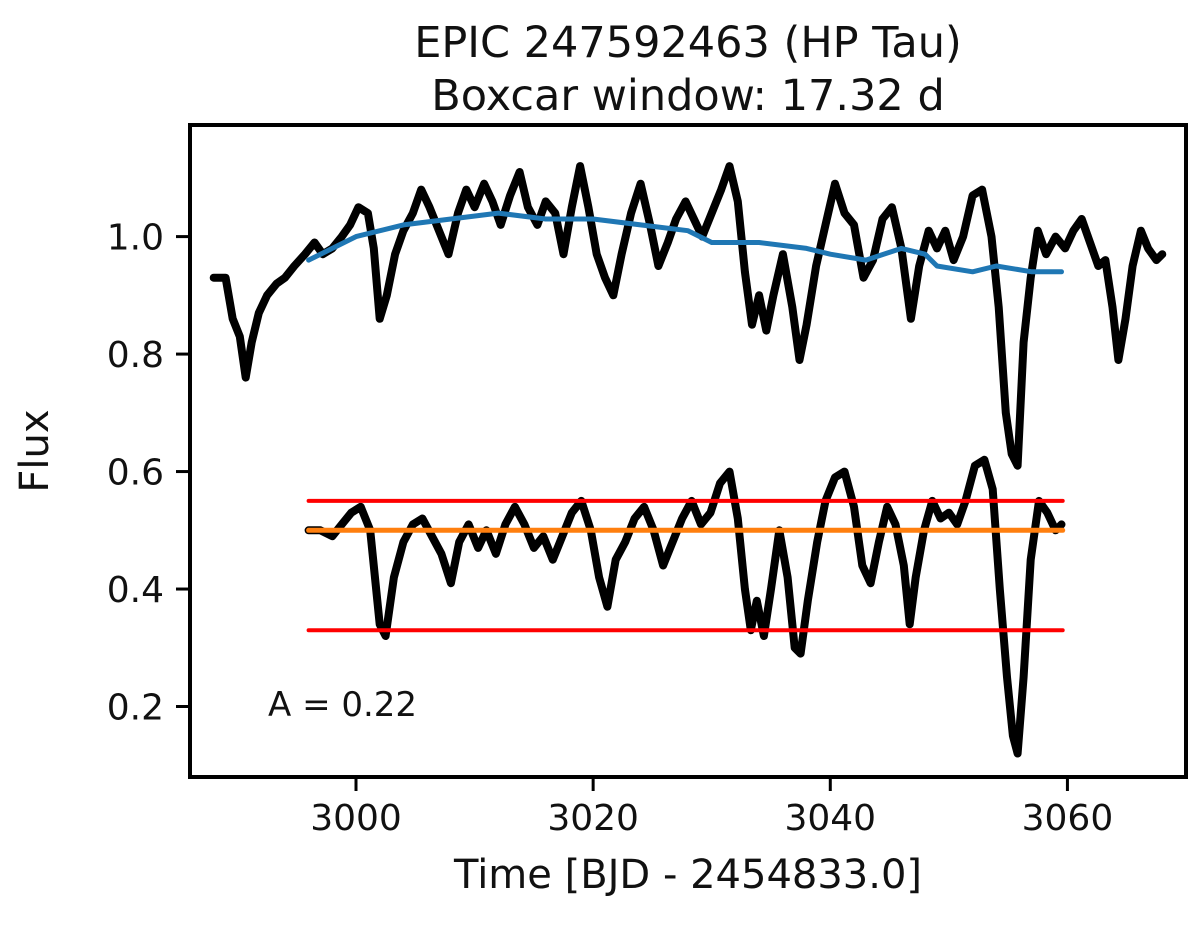 This screenshot has height=931, width=1200. Describe the element at coordinates (593, 818) in the screenshot. I see `x-tick-label: 3020` at that location.